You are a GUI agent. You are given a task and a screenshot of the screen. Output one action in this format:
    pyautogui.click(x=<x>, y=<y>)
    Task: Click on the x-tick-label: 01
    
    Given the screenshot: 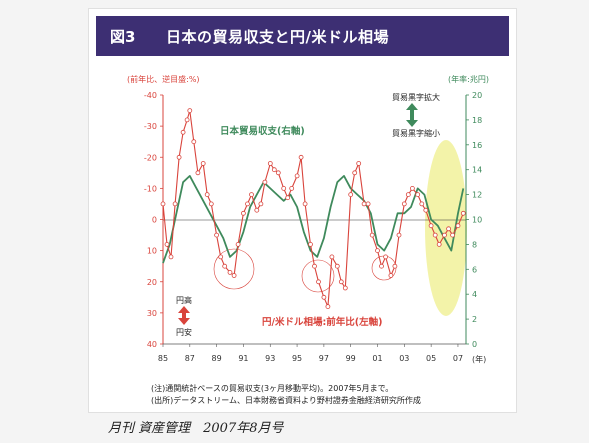 What is the action you would take?
    pyautogui.click(x=377, y=358)
    